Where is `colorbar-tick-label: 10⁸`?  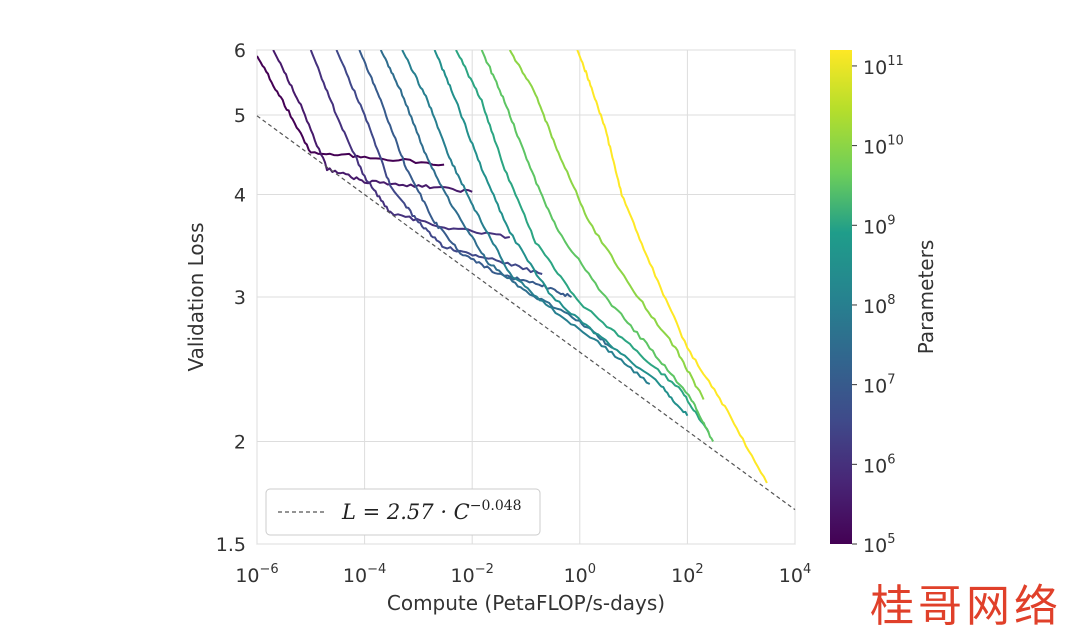
colorbar-tick-label: 10⁸ is located at coordinates (879, 305).